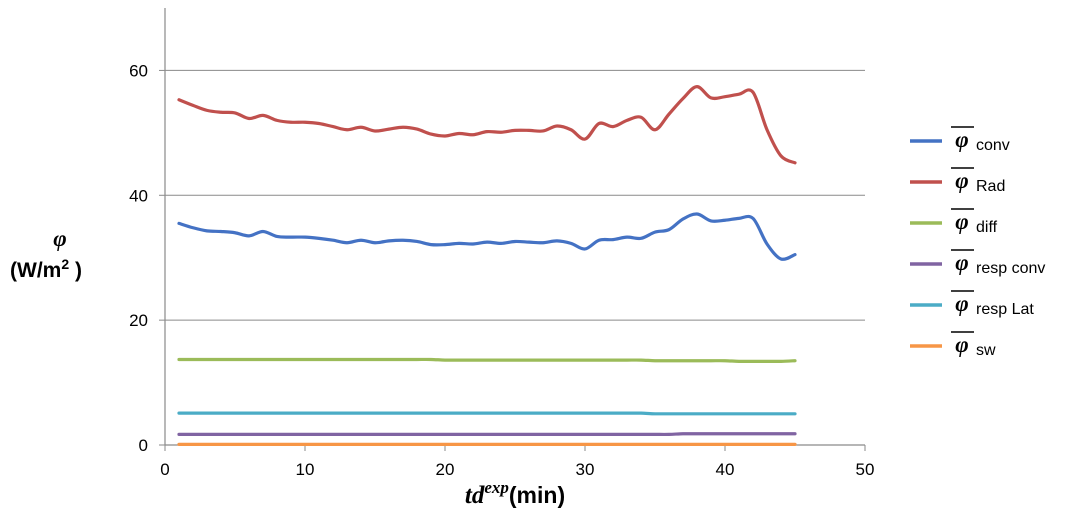 Image resolution: width=1070 pixels, height=513 pixels. Describe the element at coordinates (961, 262) in the screenshot. I see `legend-symbol-resp-conv: φ` at that location.